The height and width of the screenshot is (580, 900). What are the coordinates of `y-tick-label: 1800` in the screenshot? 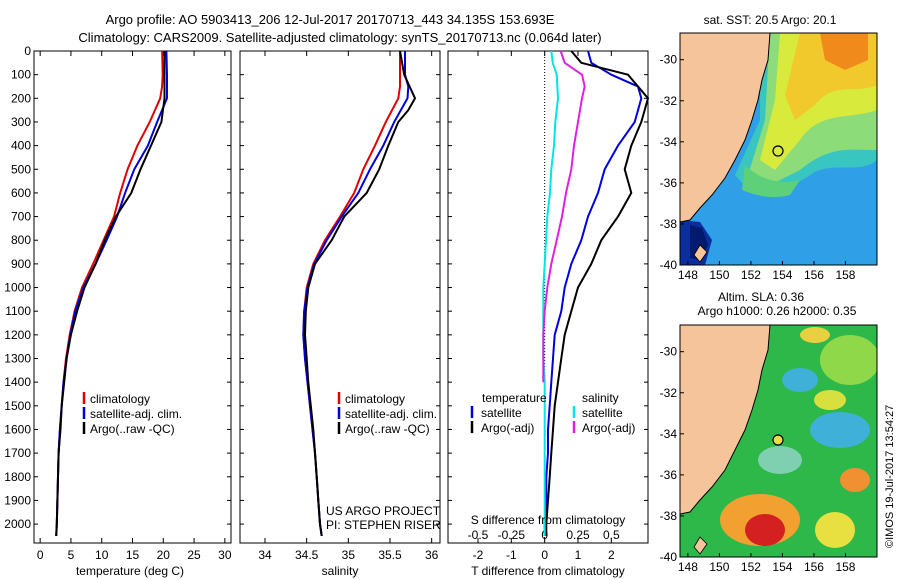 It's located at (17, 477).